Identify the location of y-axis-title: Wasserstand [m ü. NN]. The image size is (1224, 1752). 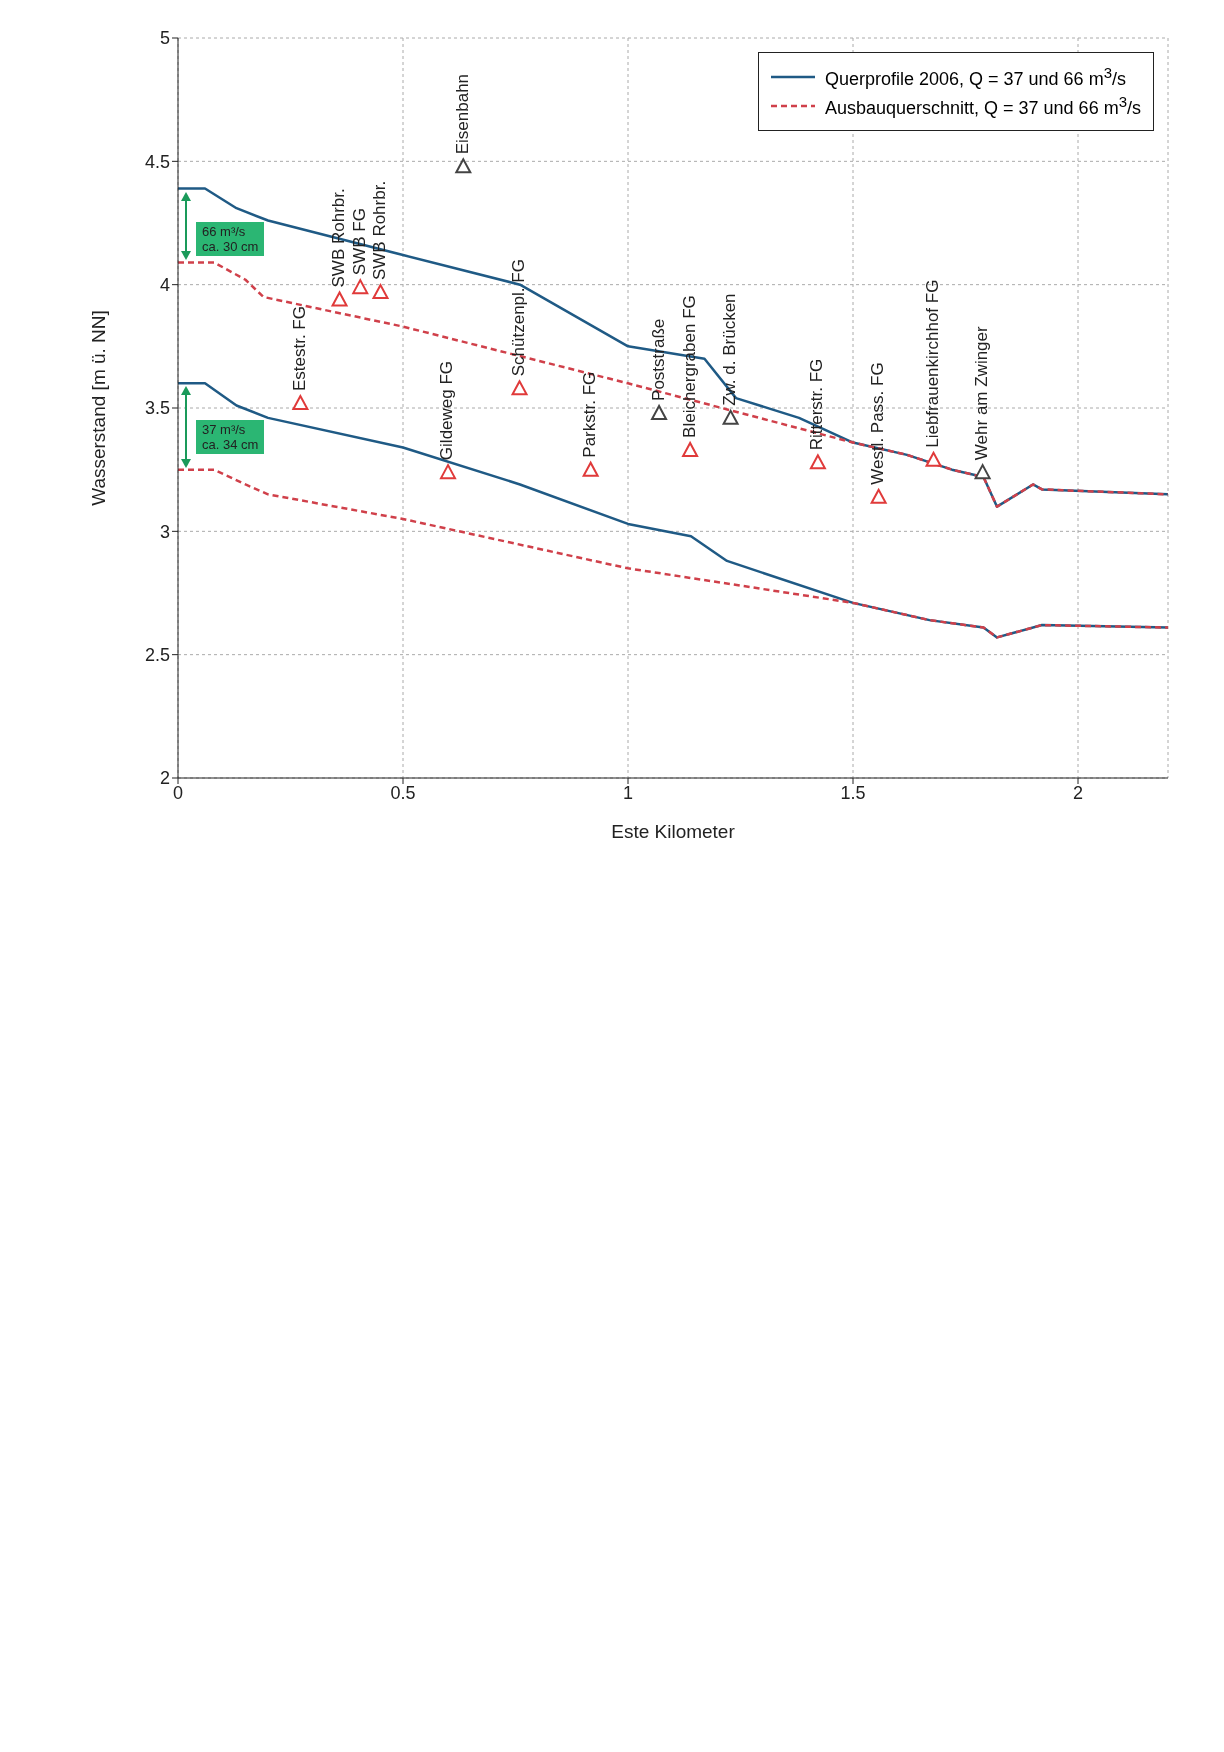
(98, 408).